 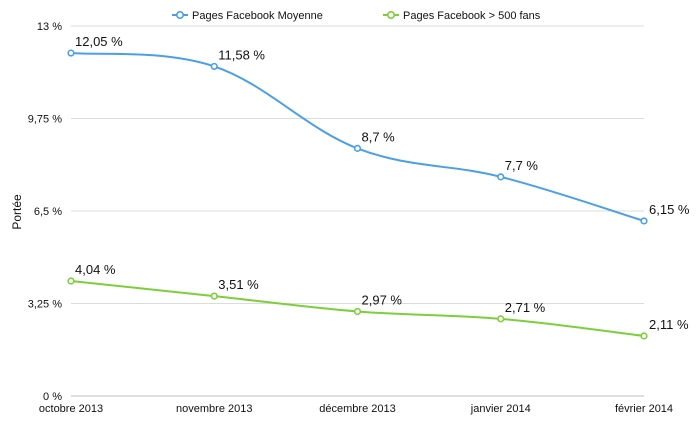 What do you see at coordinates (644, 409) in the screenshot?
I see `x-tick-label: février 2014` at bounding box center [644, 409].